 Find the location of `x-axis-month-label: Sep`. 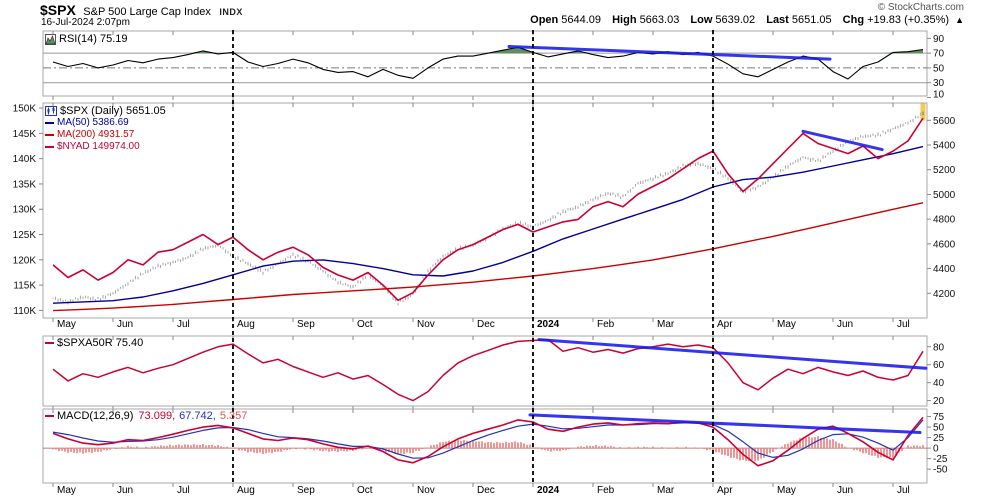

x-axis-month-label: Sep is located at coordinates (306, 490).